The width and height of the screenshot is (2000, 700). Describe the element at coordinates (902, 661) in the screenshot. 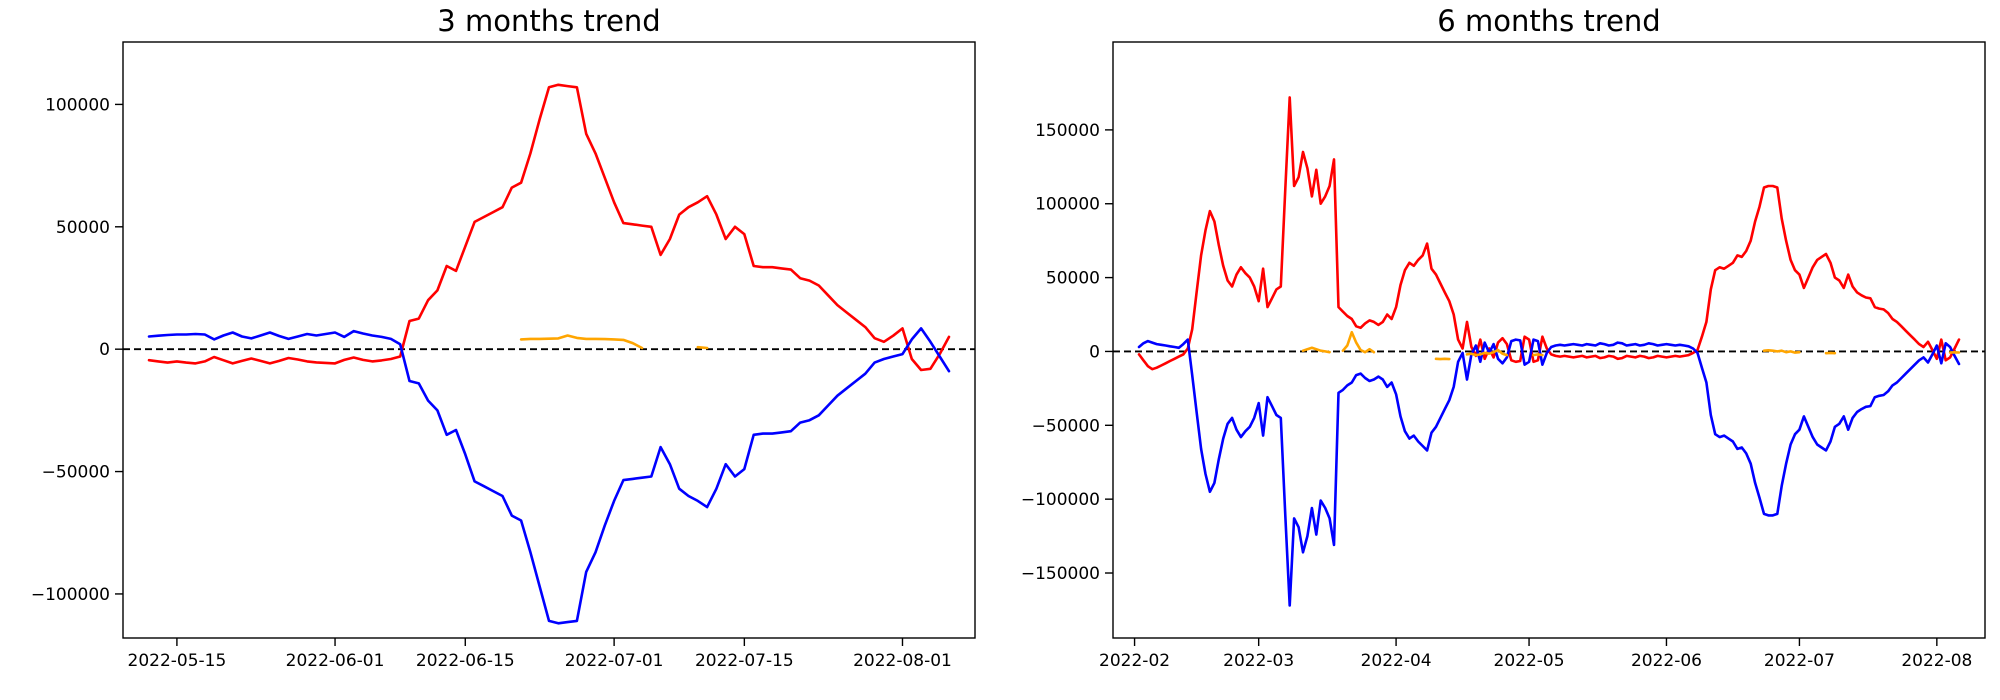

I see `x-tick-label: 2022-08-01` at that location.